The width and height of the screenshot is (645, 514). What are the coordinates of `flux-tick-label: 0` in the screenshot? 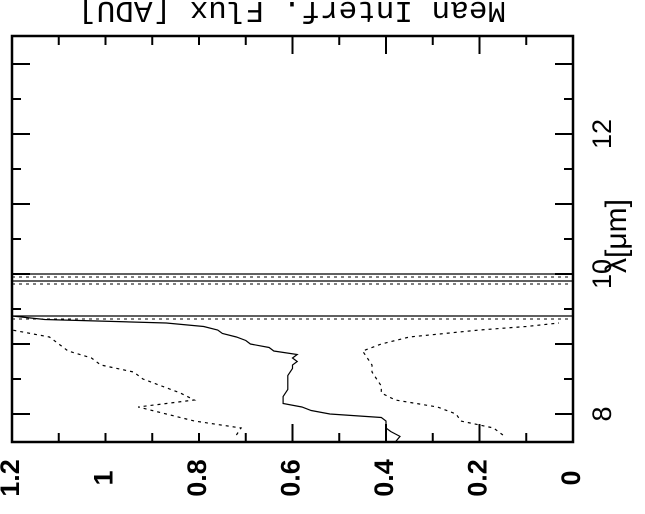 It's located at (571, 477).